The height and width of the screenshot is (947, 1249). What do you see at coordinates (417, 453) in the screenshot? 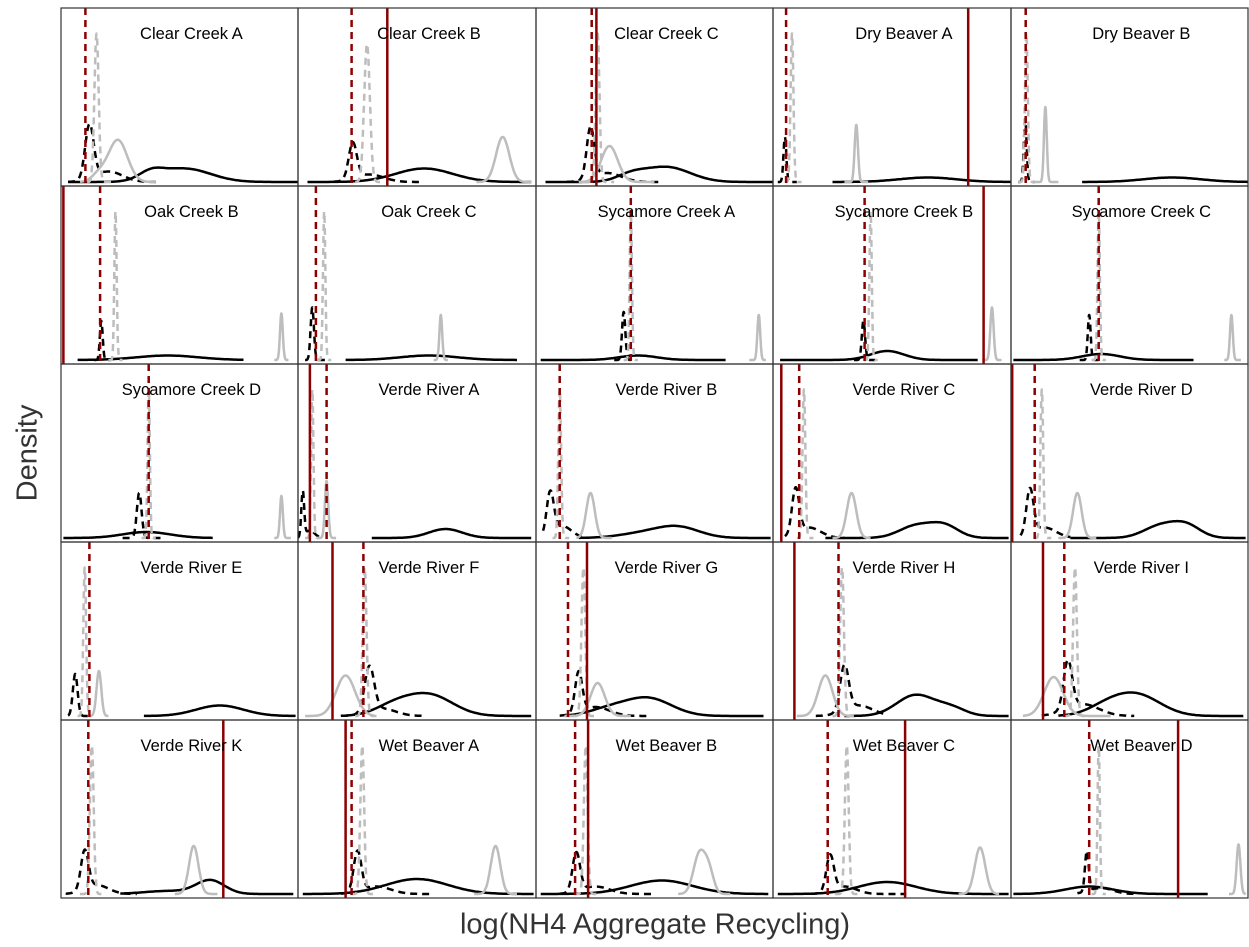
I see `panel-verde-river-a: Verde River A` at bounding box center [417, 453].